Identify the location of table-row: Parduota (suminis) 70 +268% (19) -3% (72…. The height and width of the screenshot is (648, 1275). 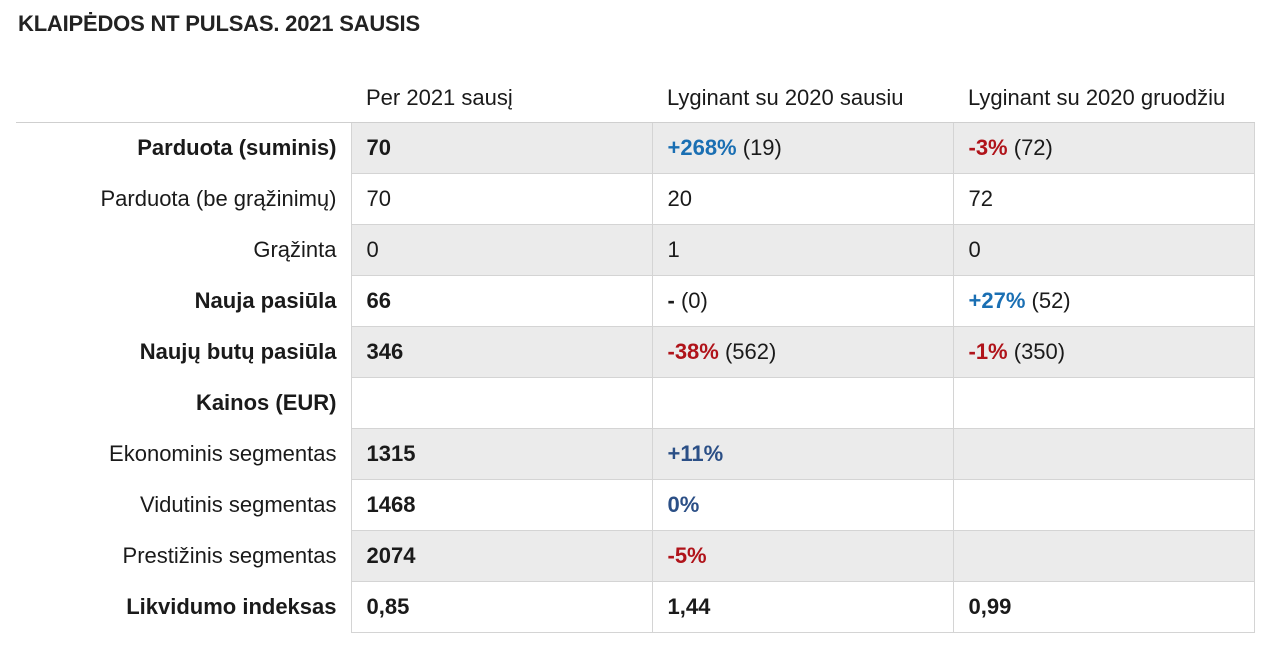
(635, 148).